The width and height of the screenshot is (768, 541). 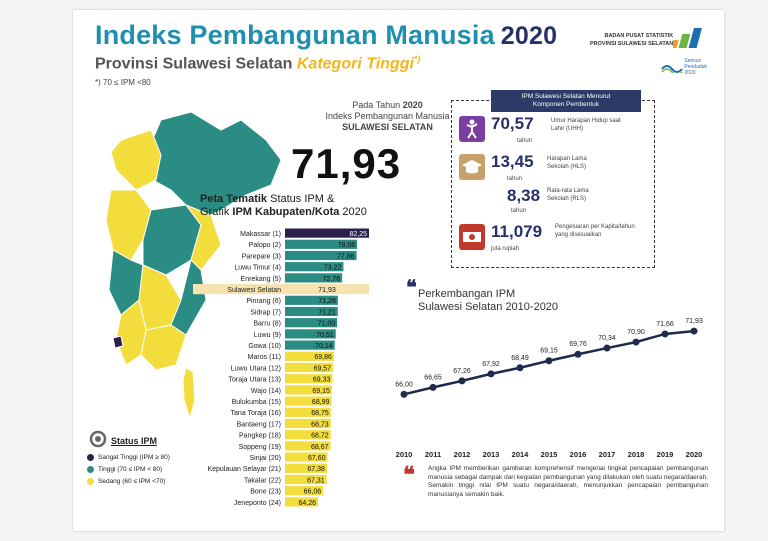 What do you see at coordinates (263, 301) in the screenshot?
I see `bar-category-label: Pinrang (6)` at bounding box center [263, 301].